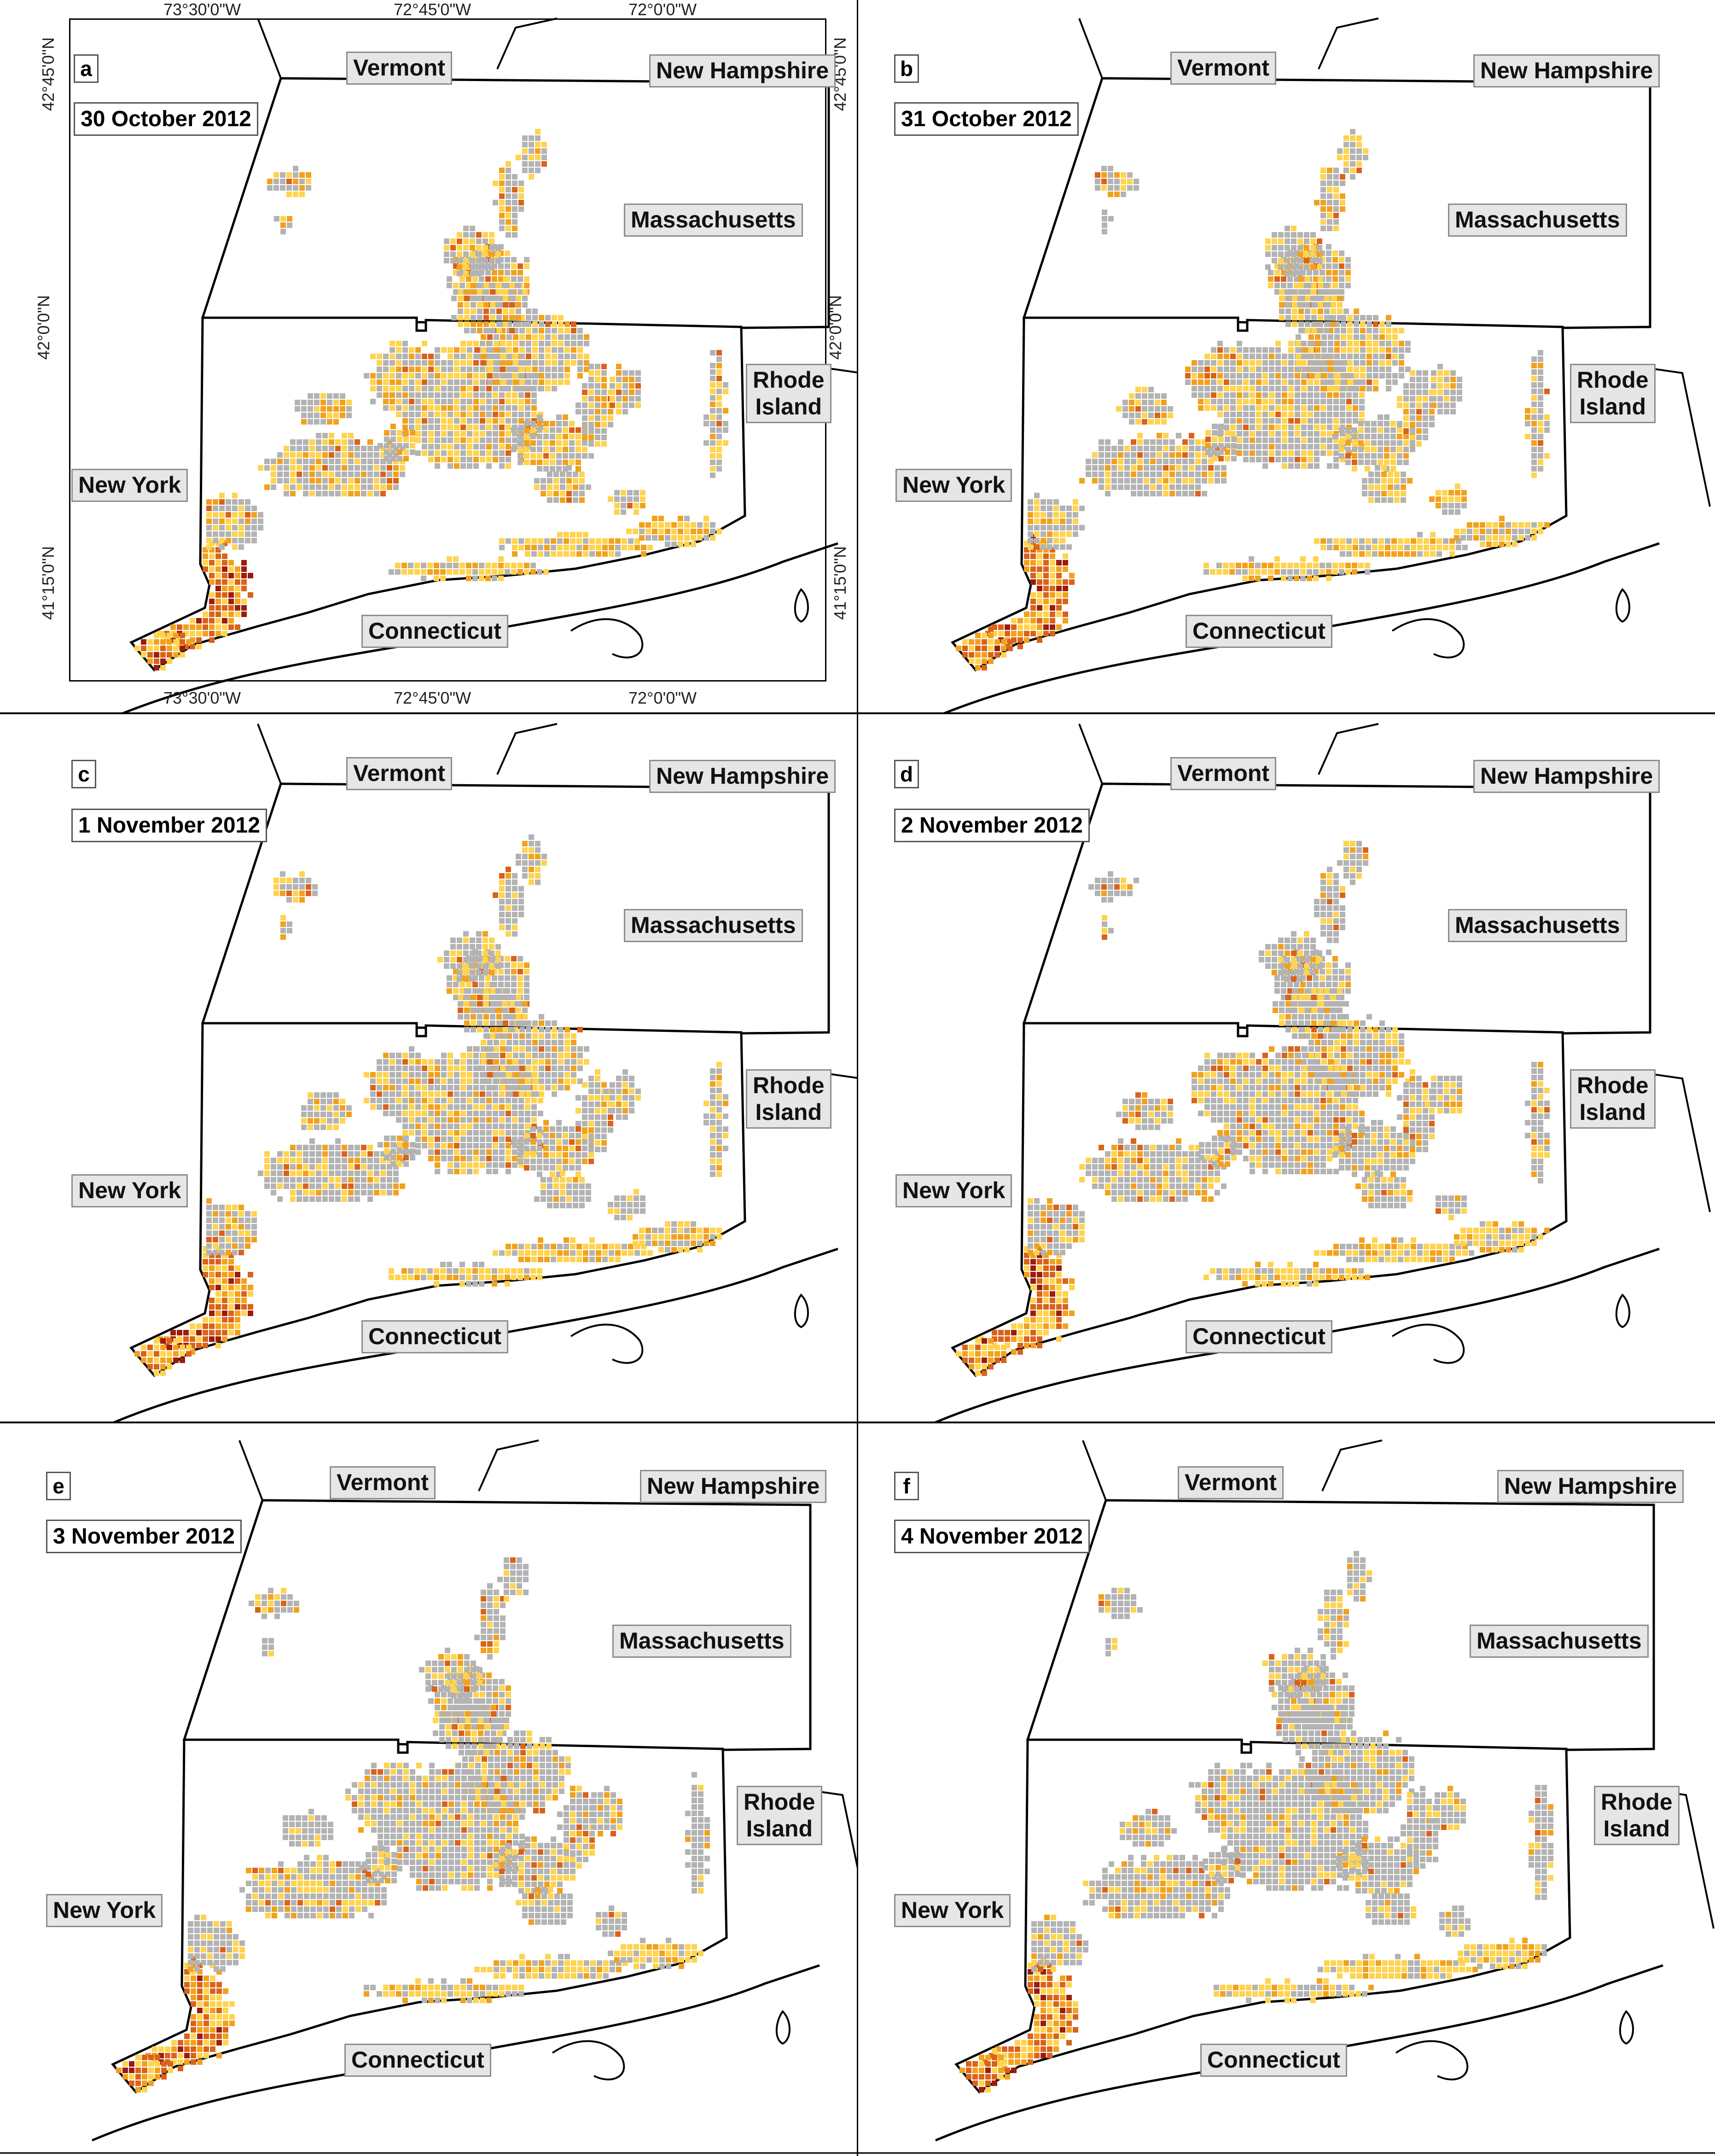 The width and height of the screenshot is (1715, 2156). What do you see at coordinates (953, 485) in the screenshot?
I see `label-new-york: New York` at bounding box center [953, 485].